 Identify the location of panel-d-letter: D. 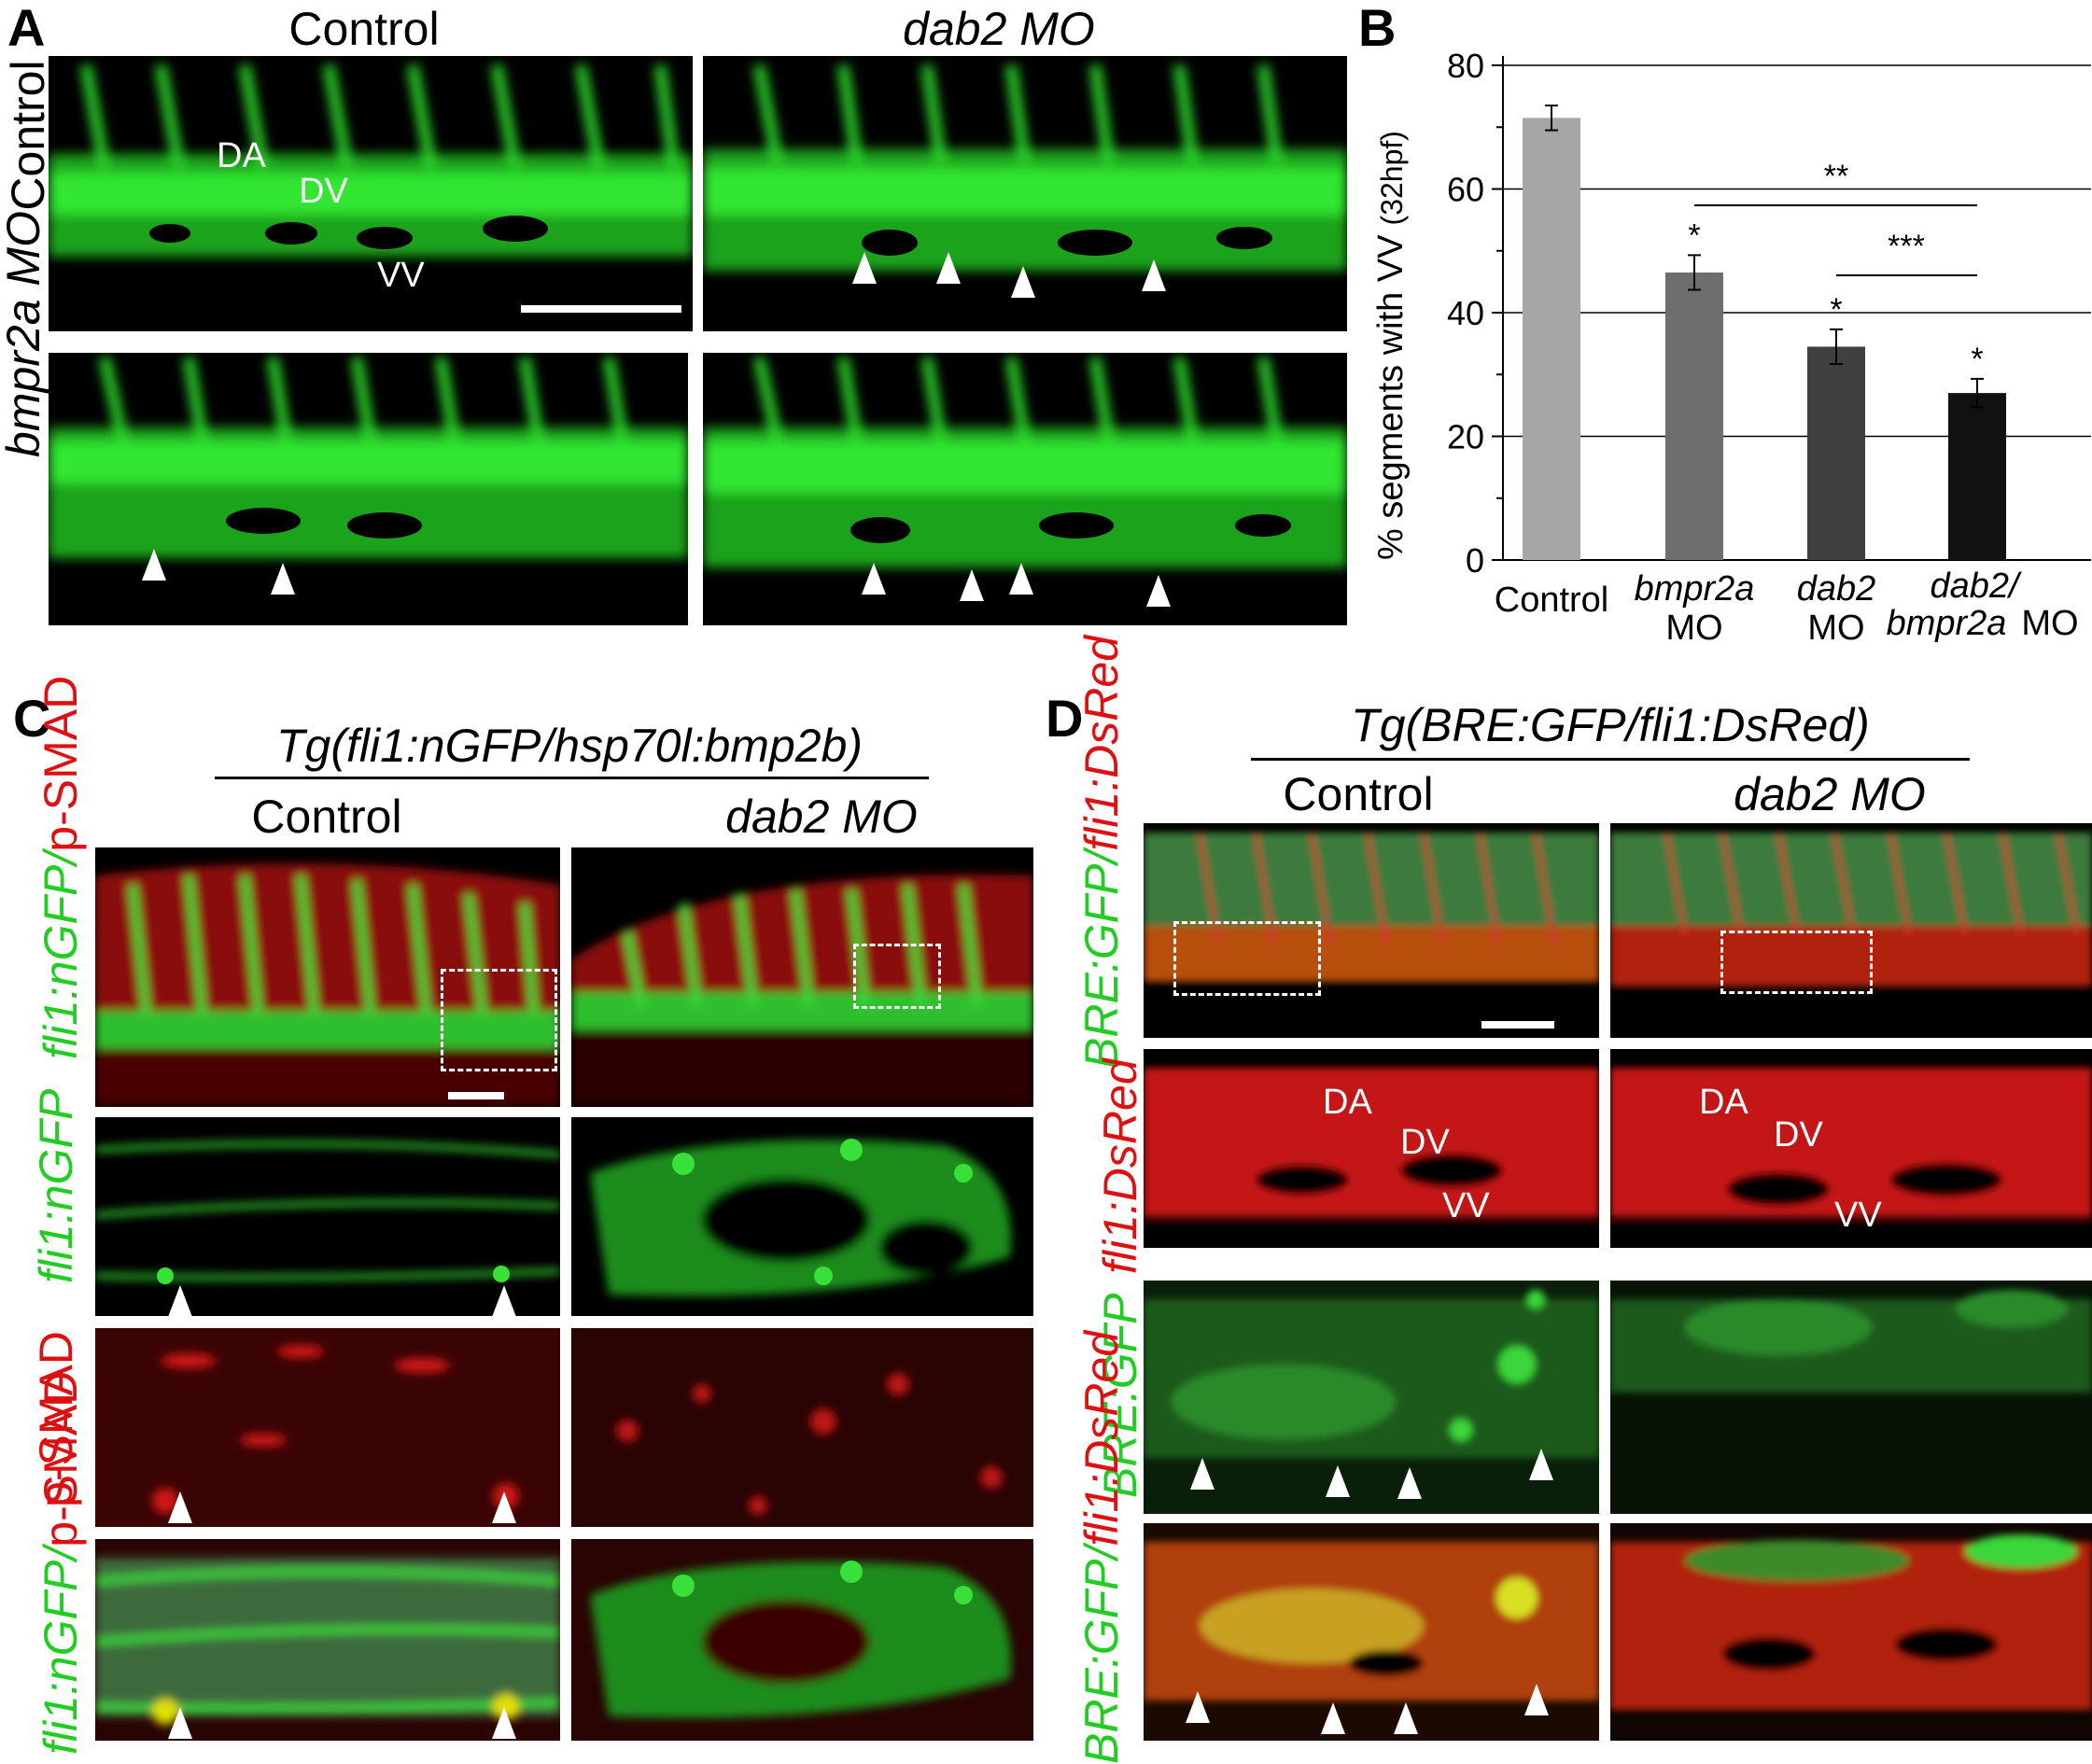
(1065, 718).